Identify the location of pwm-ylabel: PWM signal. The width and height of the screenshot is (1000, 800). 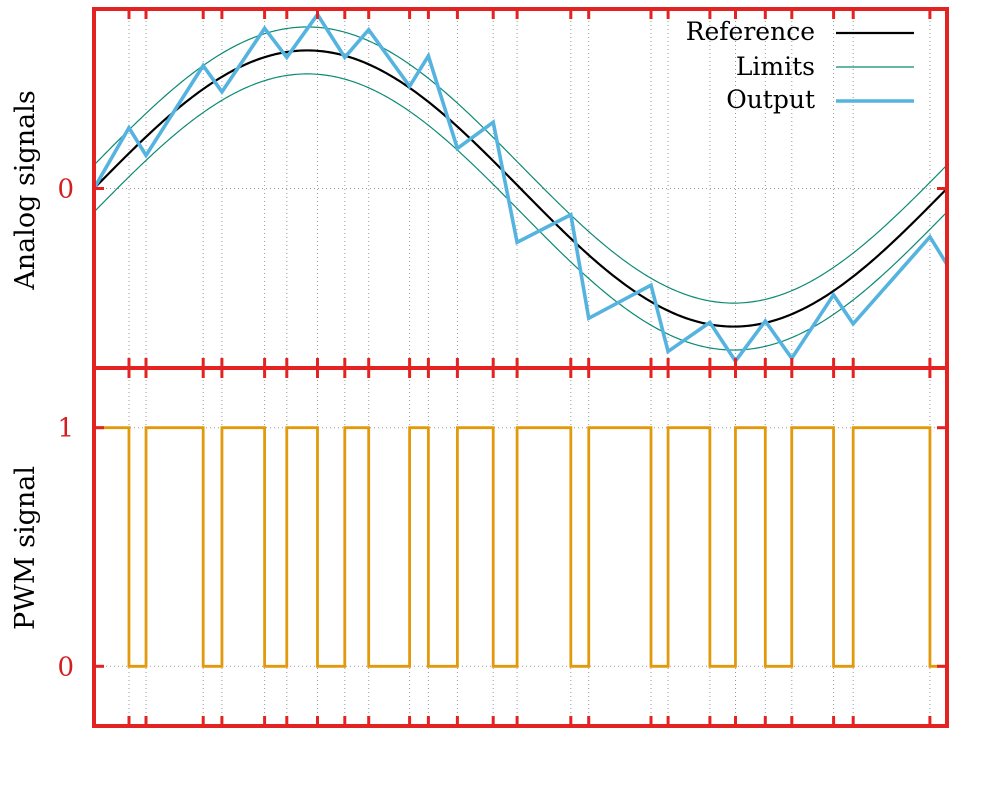
(25, 548).